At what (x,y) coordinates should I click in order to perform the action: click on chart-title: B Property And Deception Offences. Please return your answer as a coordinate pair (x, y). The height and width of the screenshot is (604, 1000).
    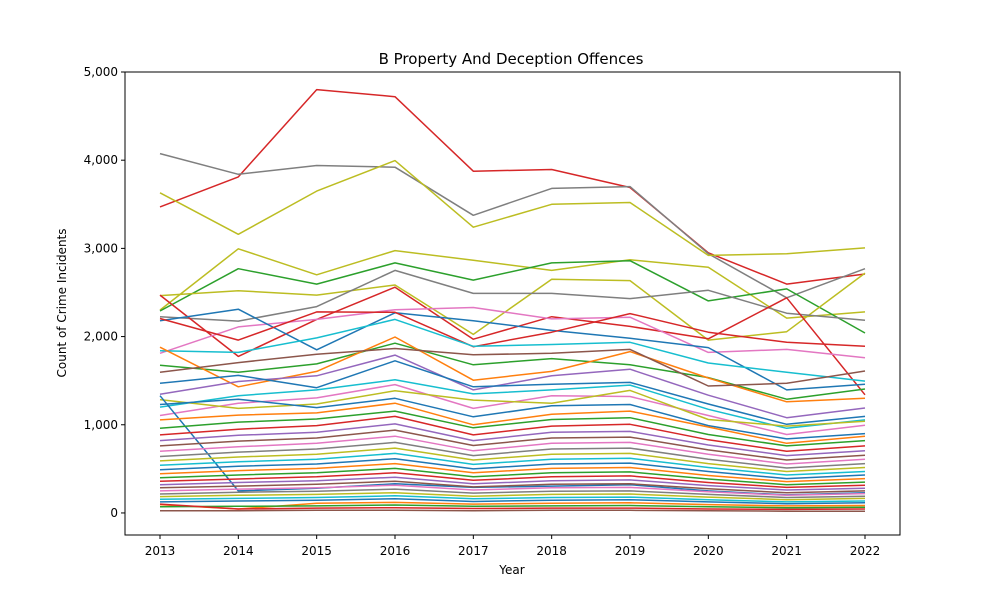
    Looking at the image, I should click on (511, 59).